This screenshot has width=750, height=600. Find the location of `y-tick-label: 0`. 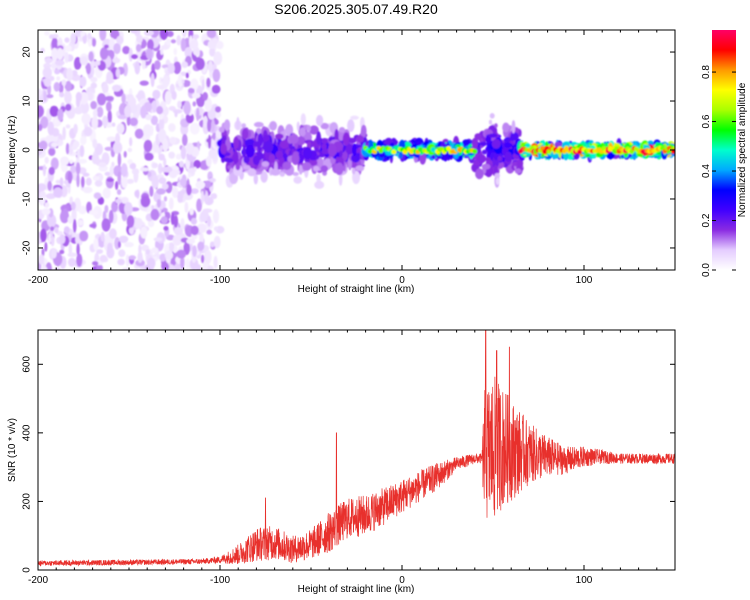

y-tick-label: 0 is located at coordinates (27, 150).